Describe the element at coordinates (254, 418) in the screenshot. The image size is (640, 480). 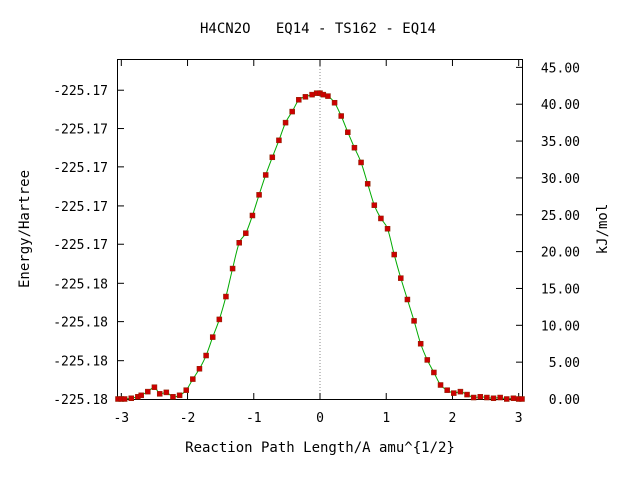
I see `x-tick-label: -1` at that location.